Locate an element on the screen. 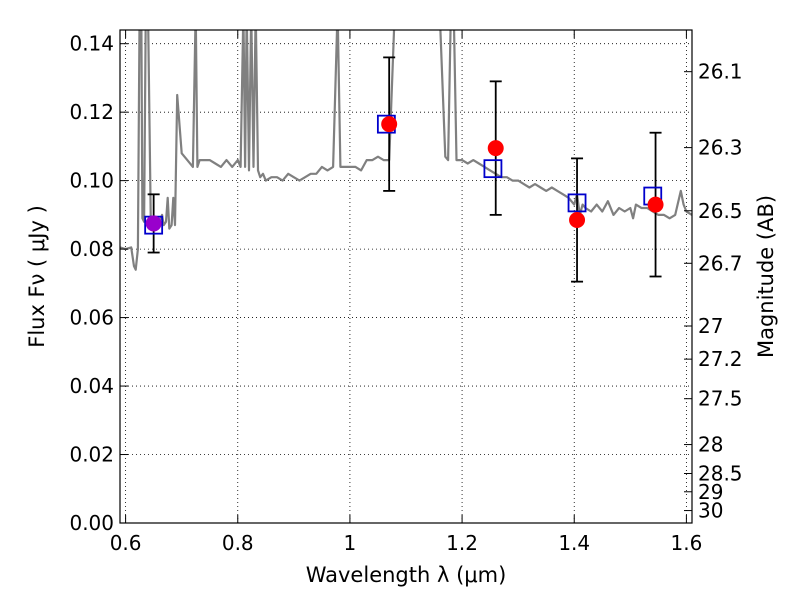  y-tick-label: 0.04 is located at coordinates (91, 386).